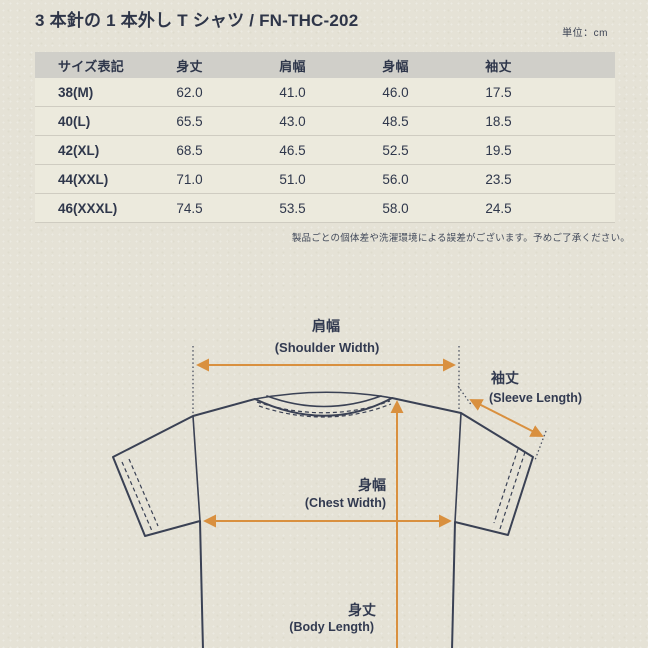  Describe the element at coordinates (498, 208) in the screenshot. I see `sleeve-length-cell: 24.5` at that location.